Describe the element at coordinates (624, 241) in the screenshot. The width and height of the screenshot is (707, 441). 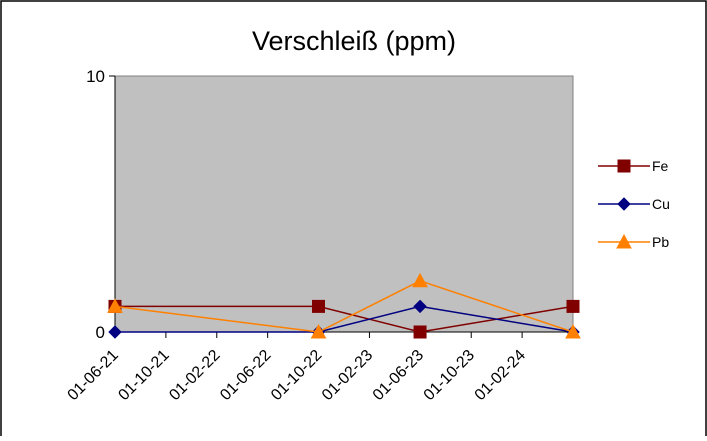
I see `legend-marker-pb` at that location.